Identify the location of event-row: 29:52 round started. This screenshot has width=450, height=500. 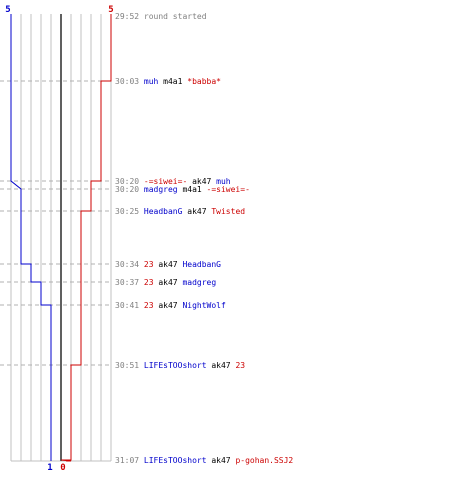
(161, 16).